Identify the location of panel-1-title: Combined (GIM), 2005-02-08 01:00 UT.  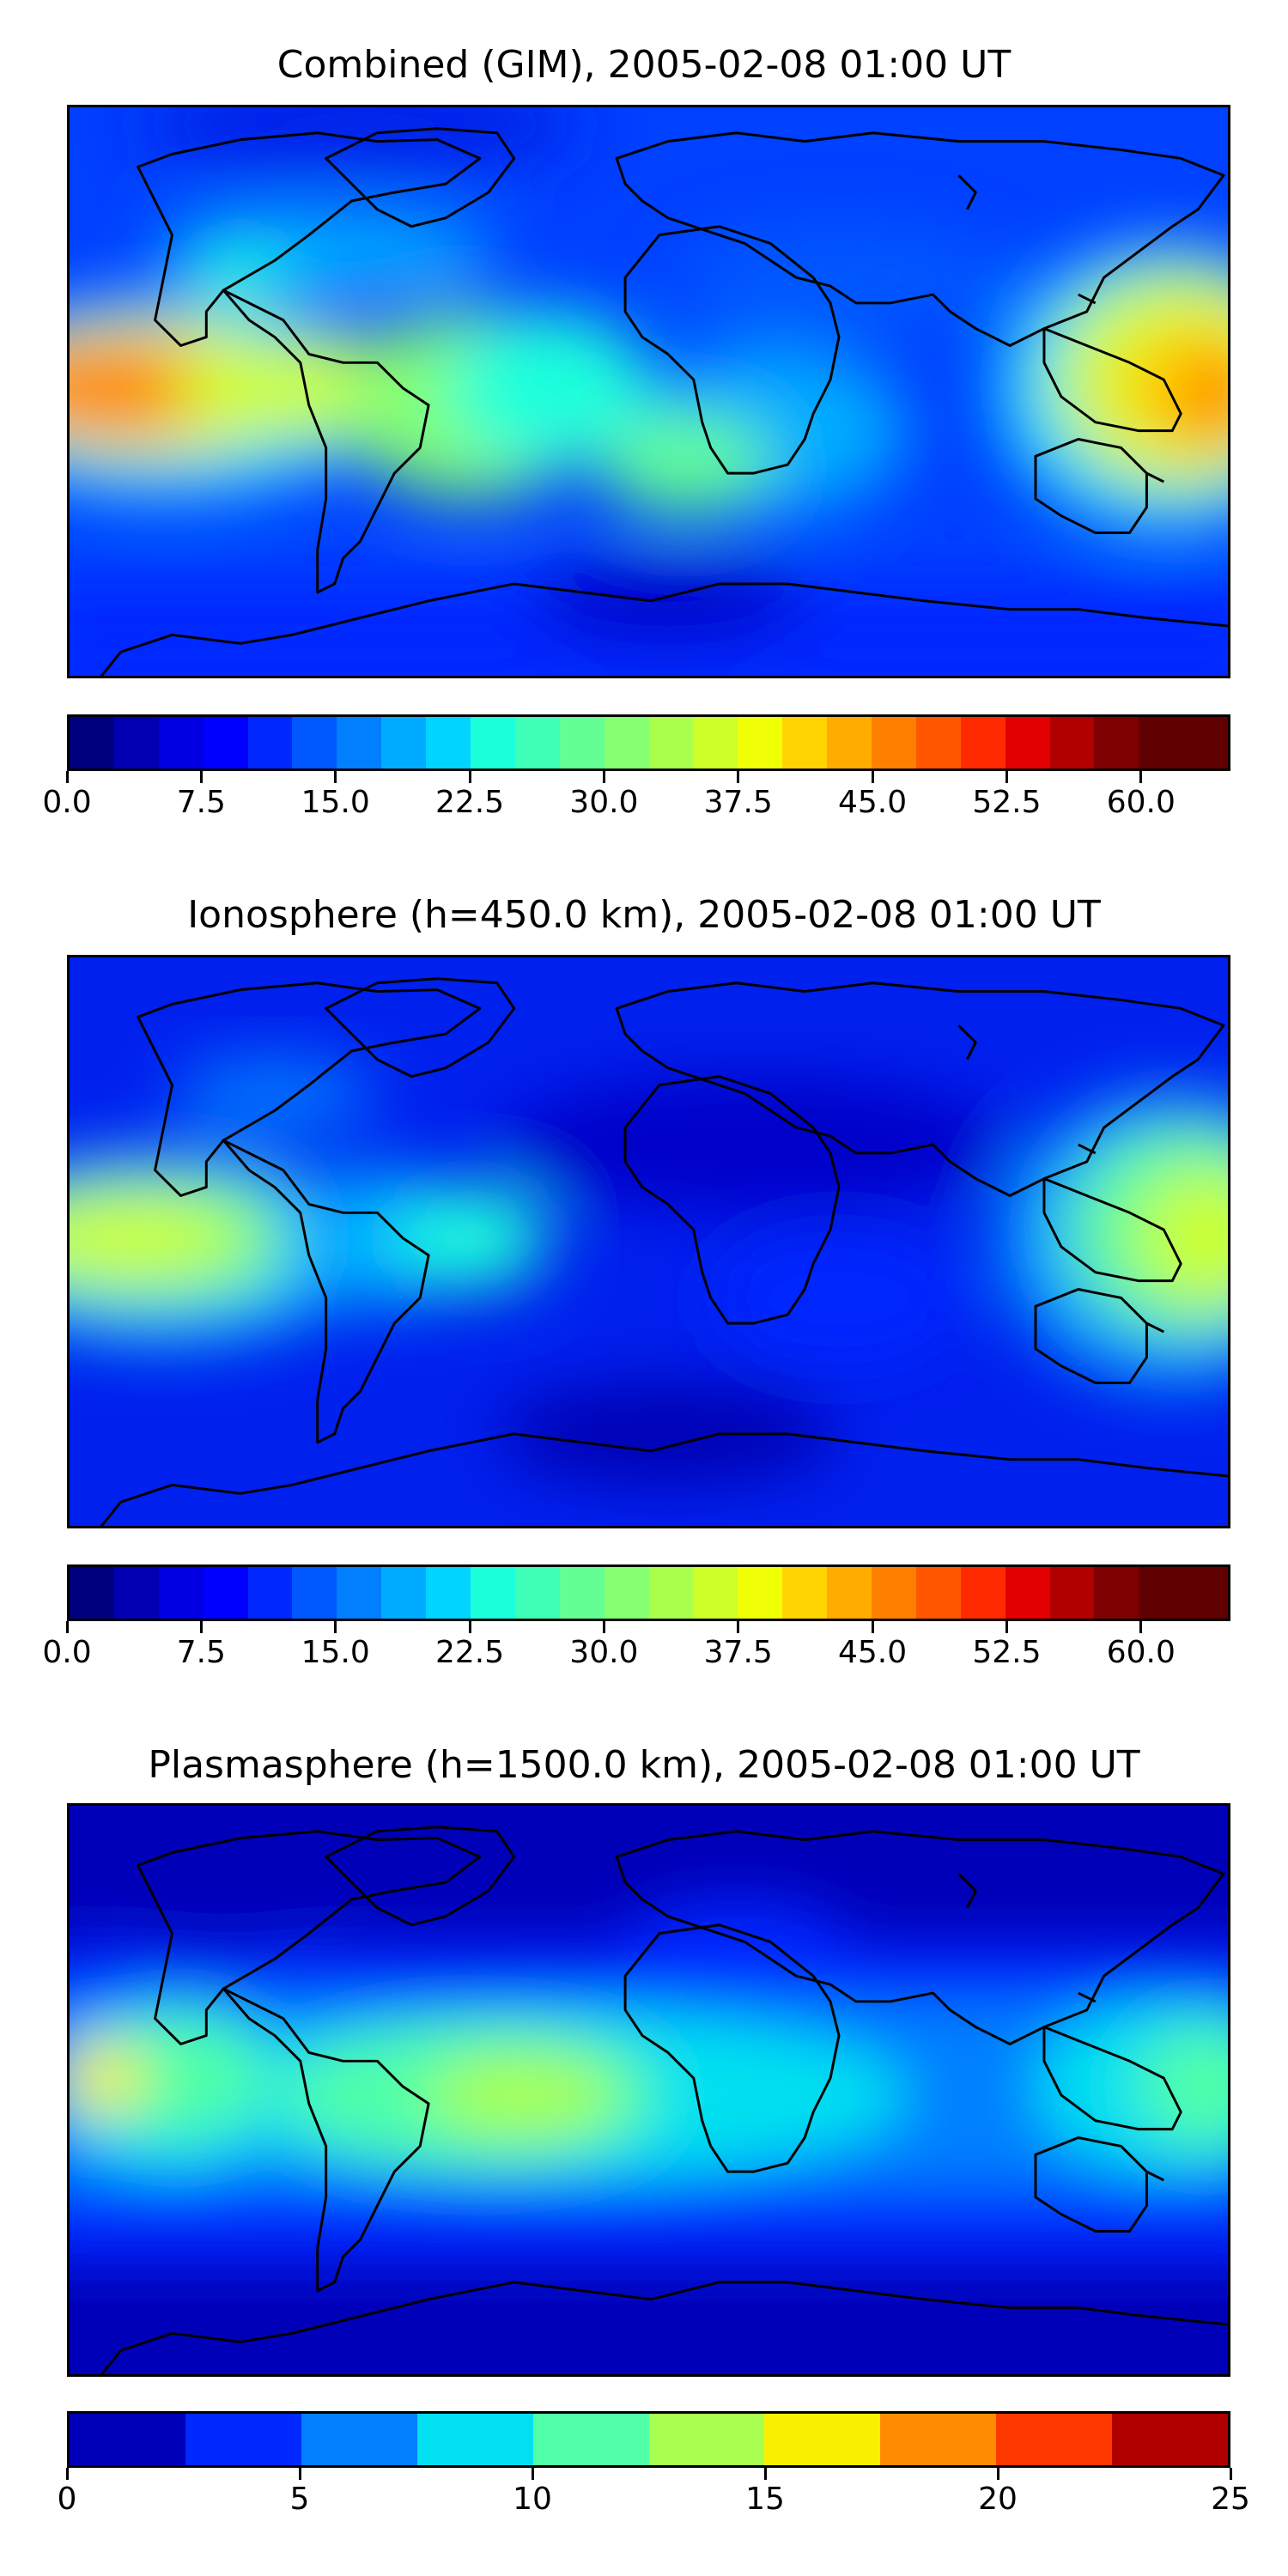
(644, 65).